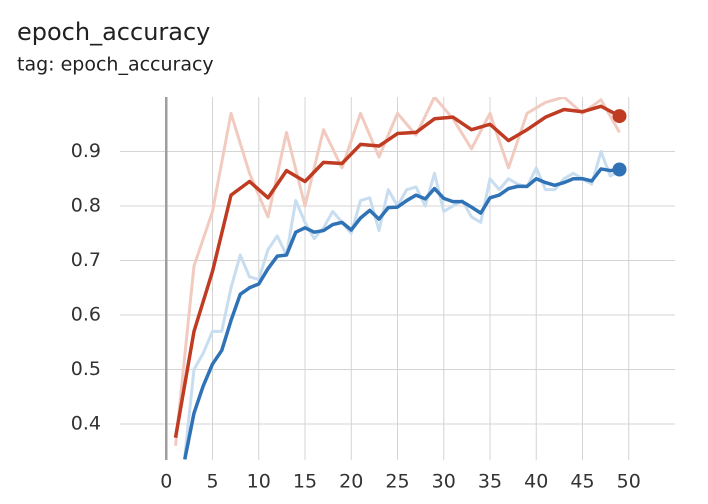 The image size is (708, 504). I want to click on x-tick-label: 35, so click(490, 482).